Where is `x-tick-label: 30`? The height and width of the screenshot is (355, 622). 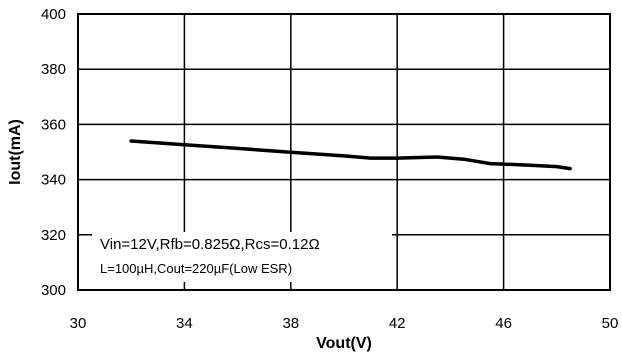
x-tick-label: 30 is located at coordinates (78, 323).